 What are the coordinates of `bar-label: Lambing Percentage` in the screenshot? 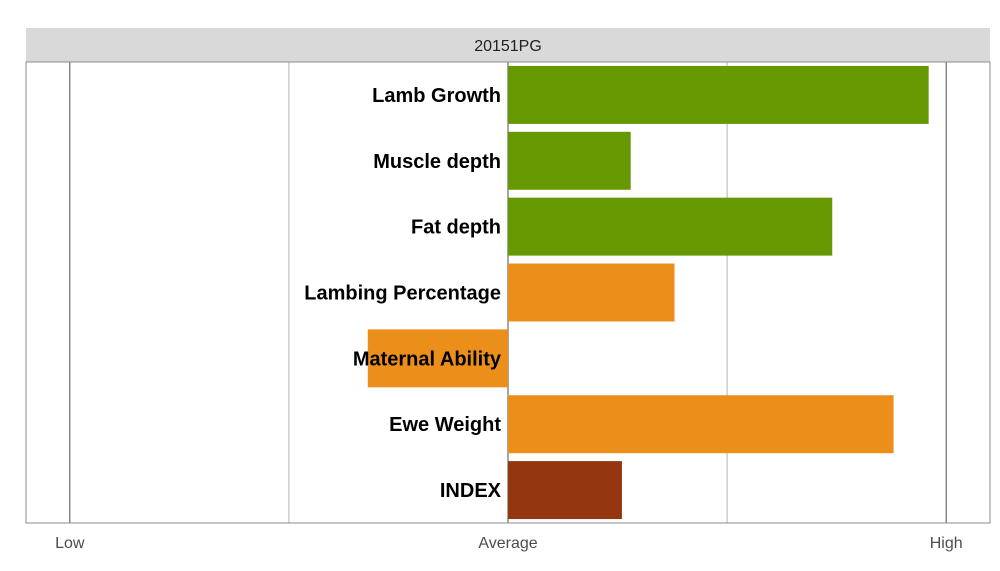 It's located at (402, 294).